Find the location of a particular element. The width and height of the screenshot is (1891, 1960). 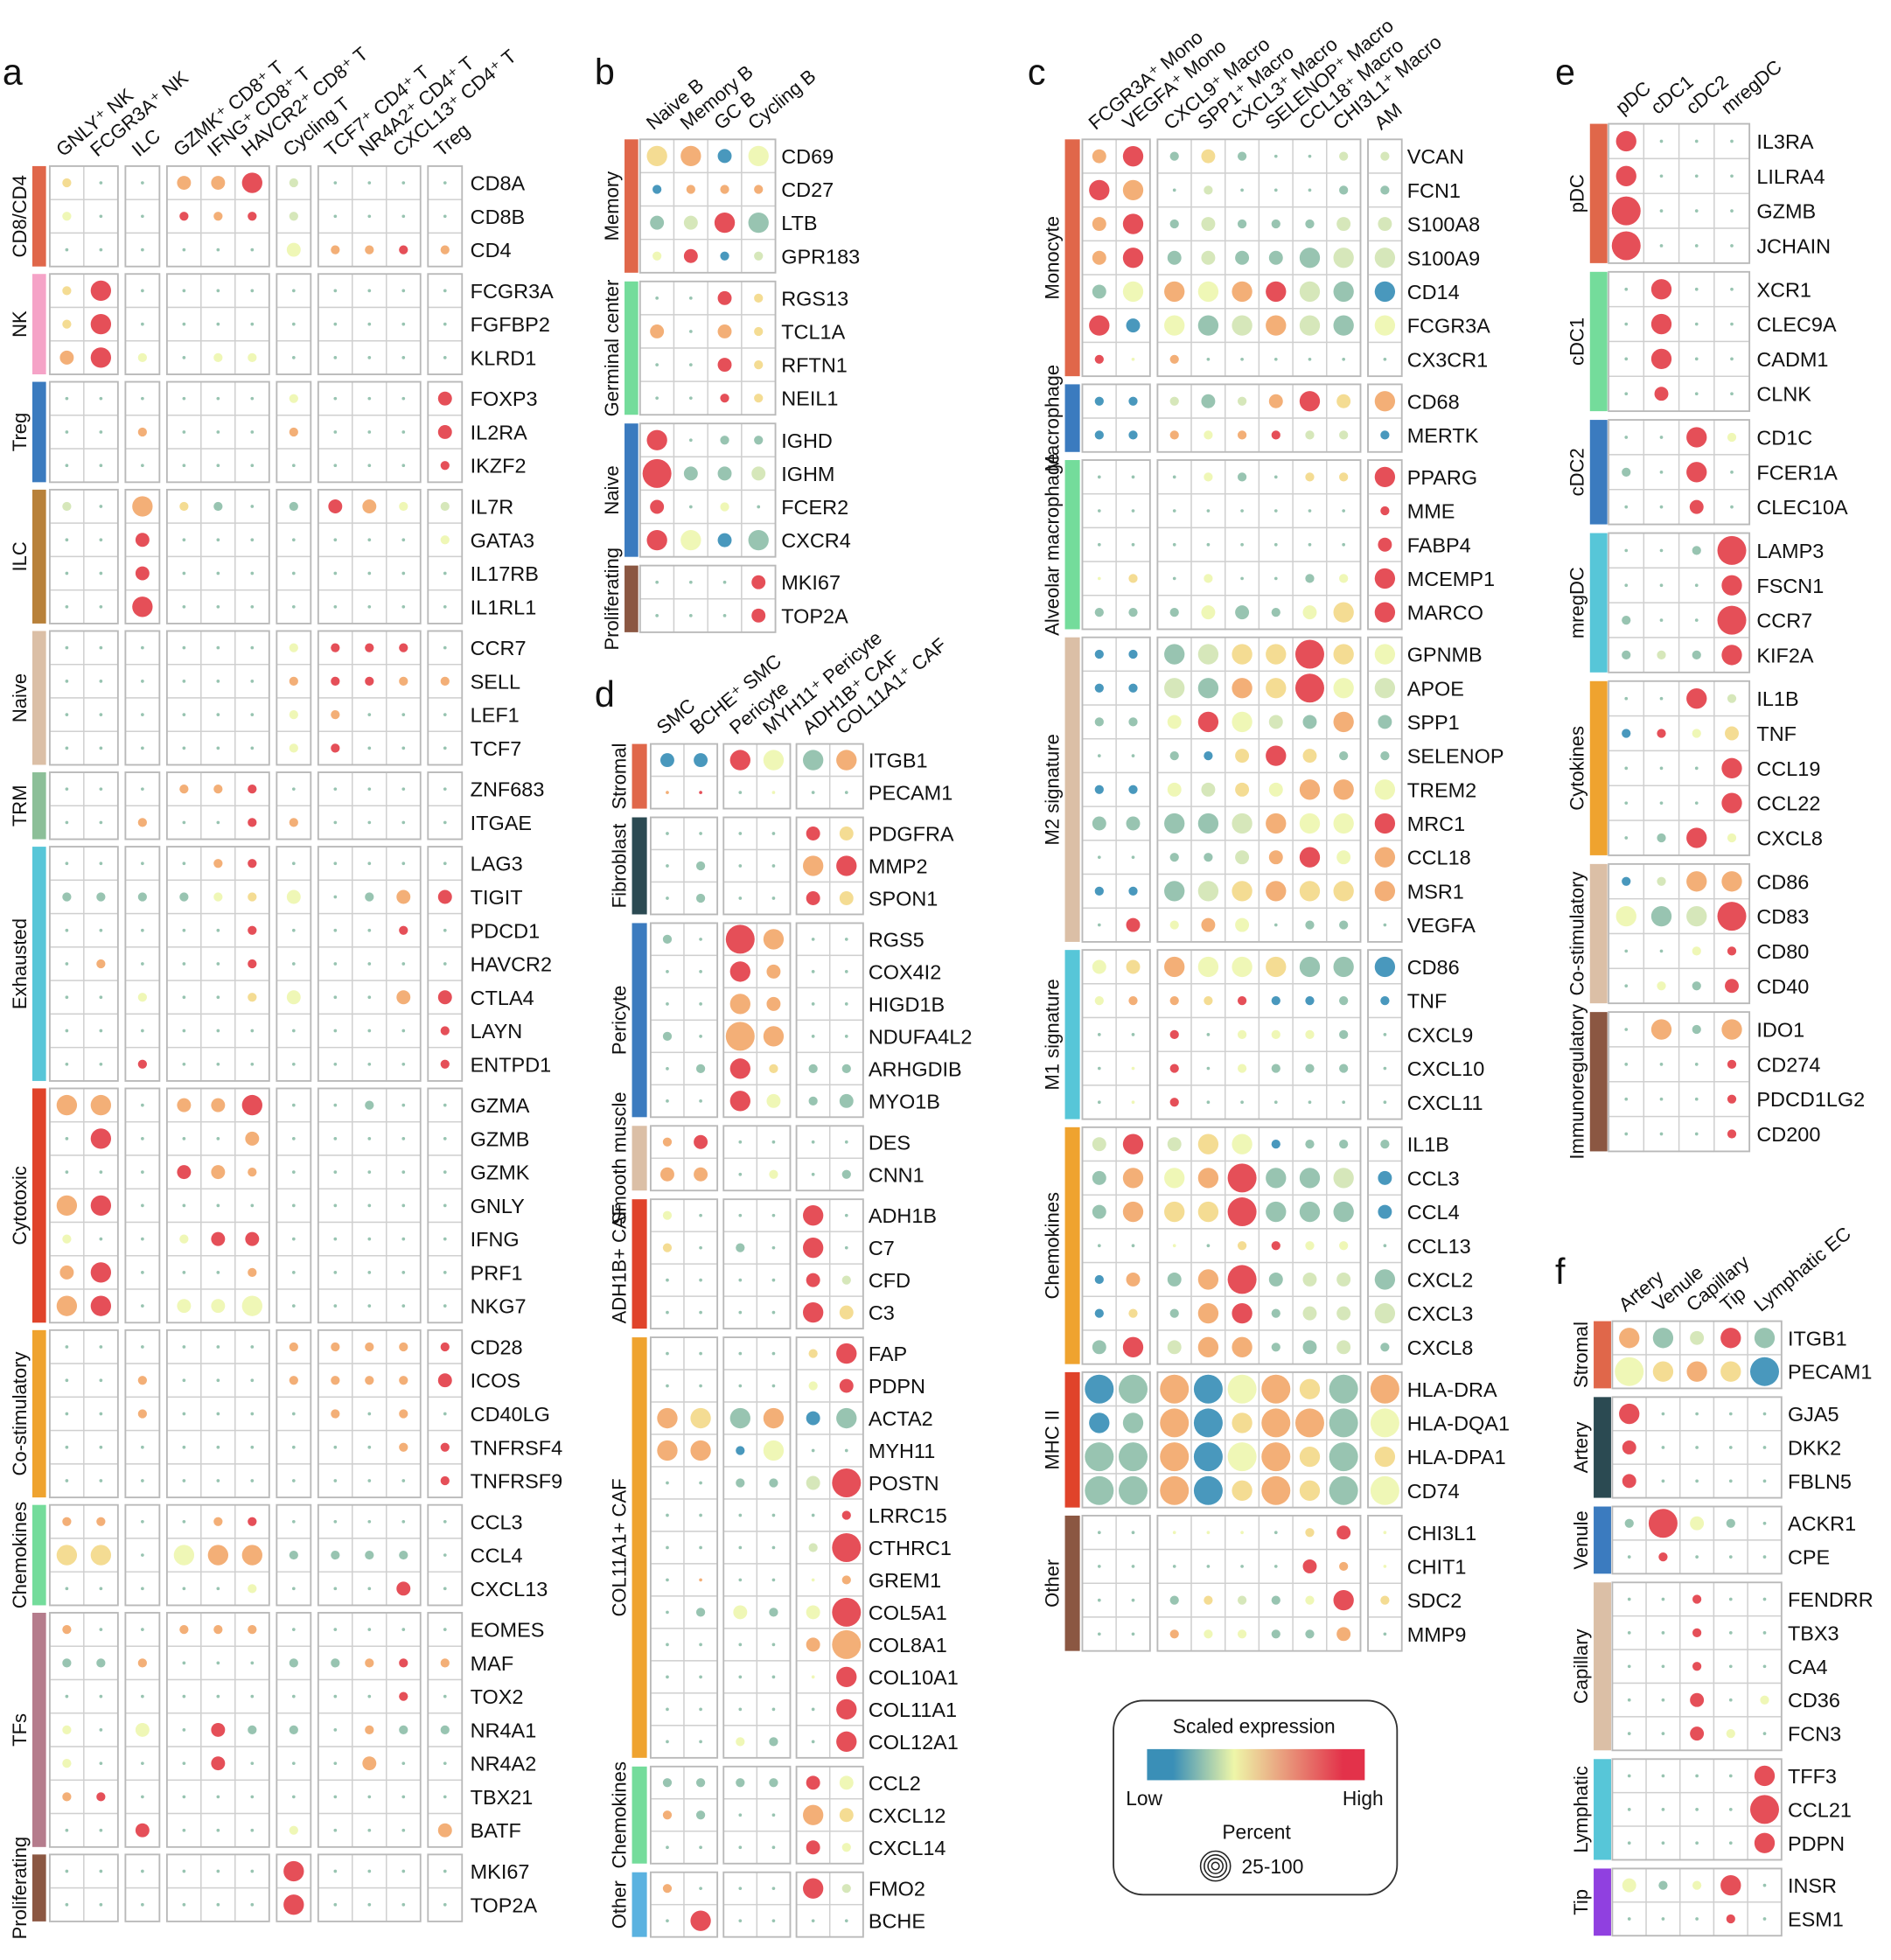

gene-label: TNF is located at coordinates (1428, 1001).